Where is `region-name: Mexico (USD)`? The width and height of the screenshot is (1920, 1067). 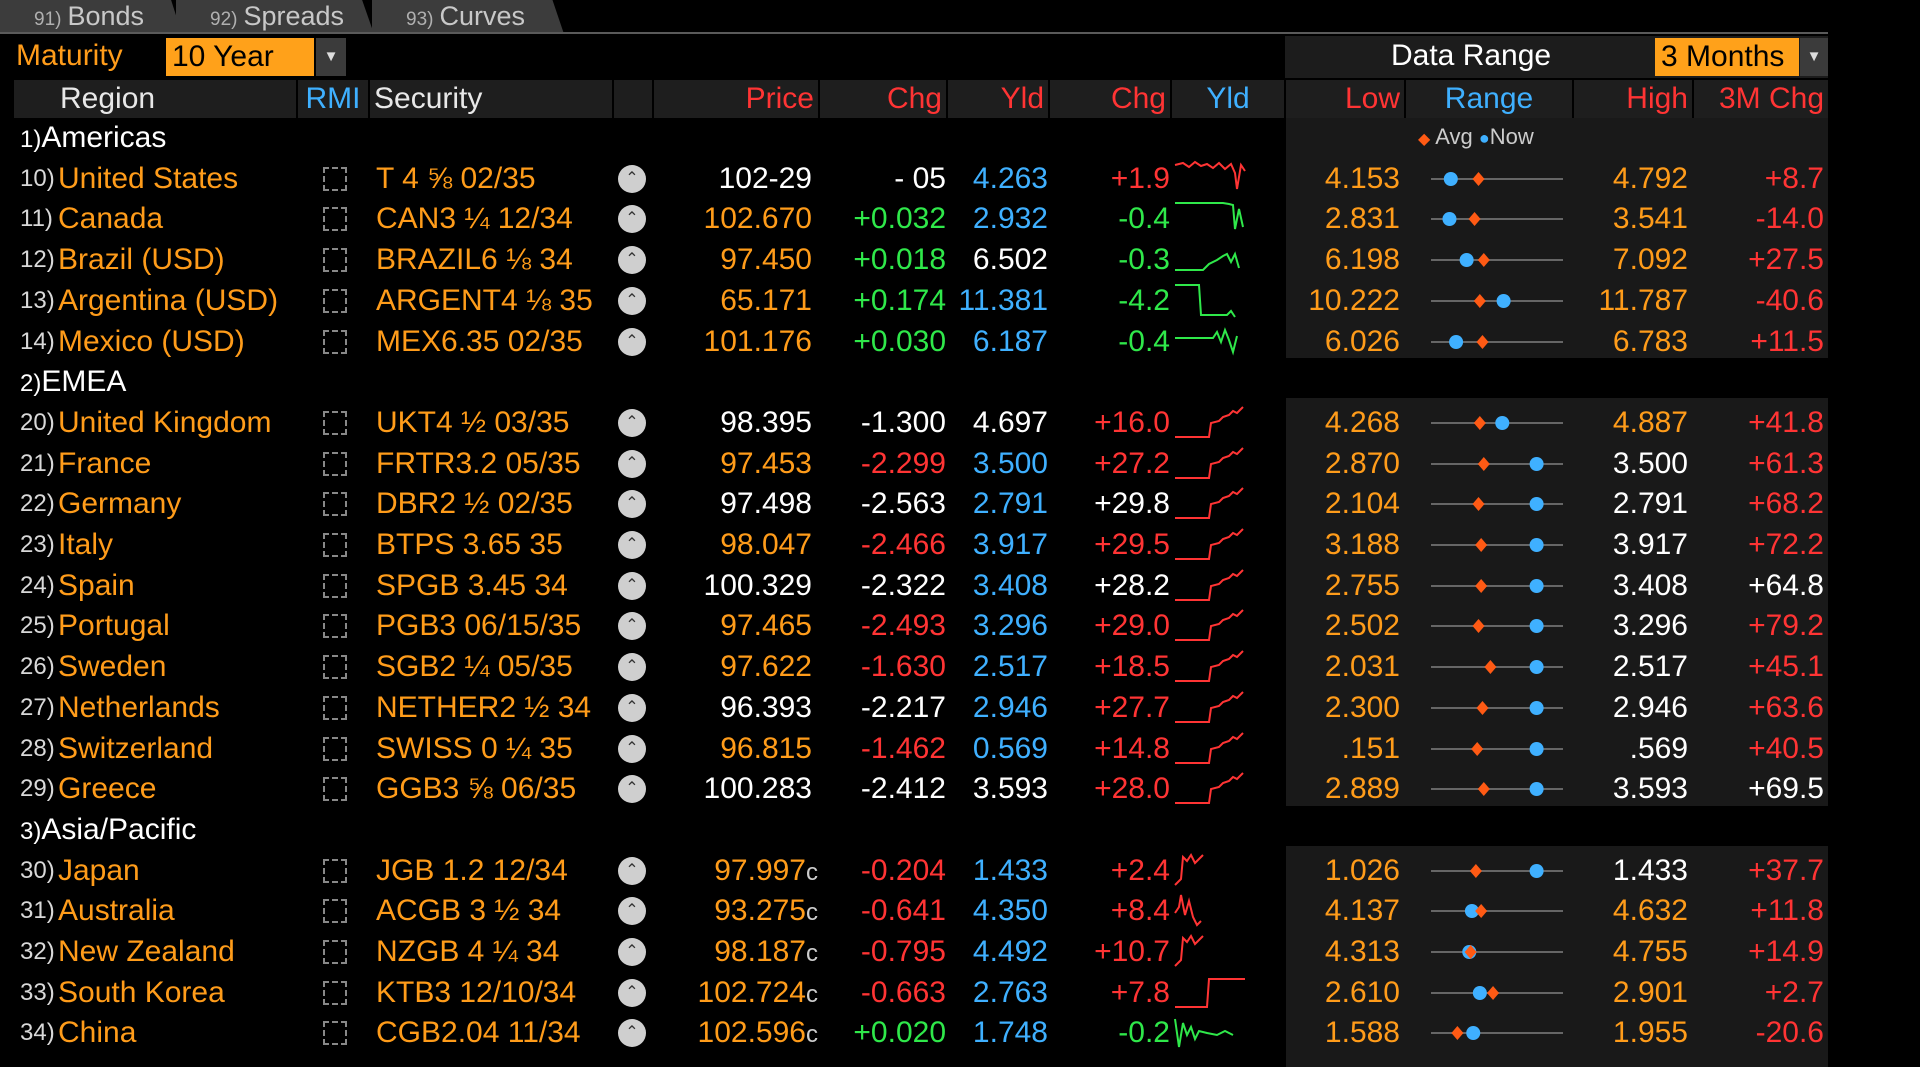 region-name: Mexico (USD) is located at coordinates (151, 341).